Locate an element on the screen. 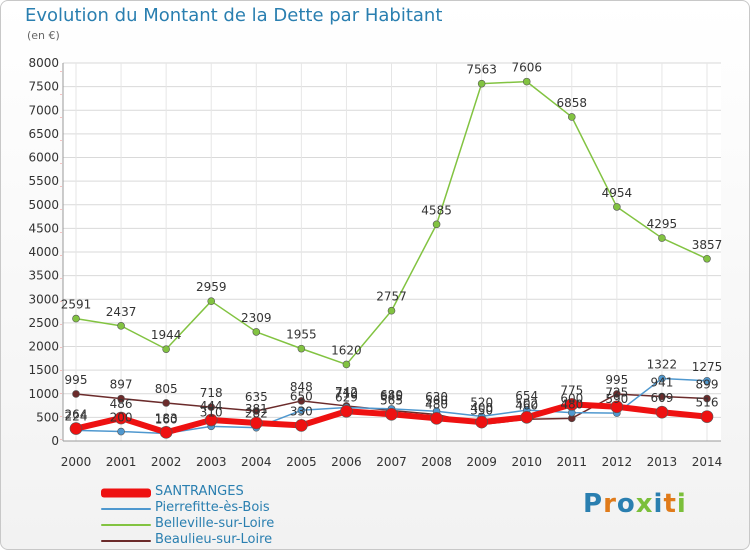 The height and width of the screenshot is (550, 750). y-tick-label: 4000 is located at coordinates (43, 252).